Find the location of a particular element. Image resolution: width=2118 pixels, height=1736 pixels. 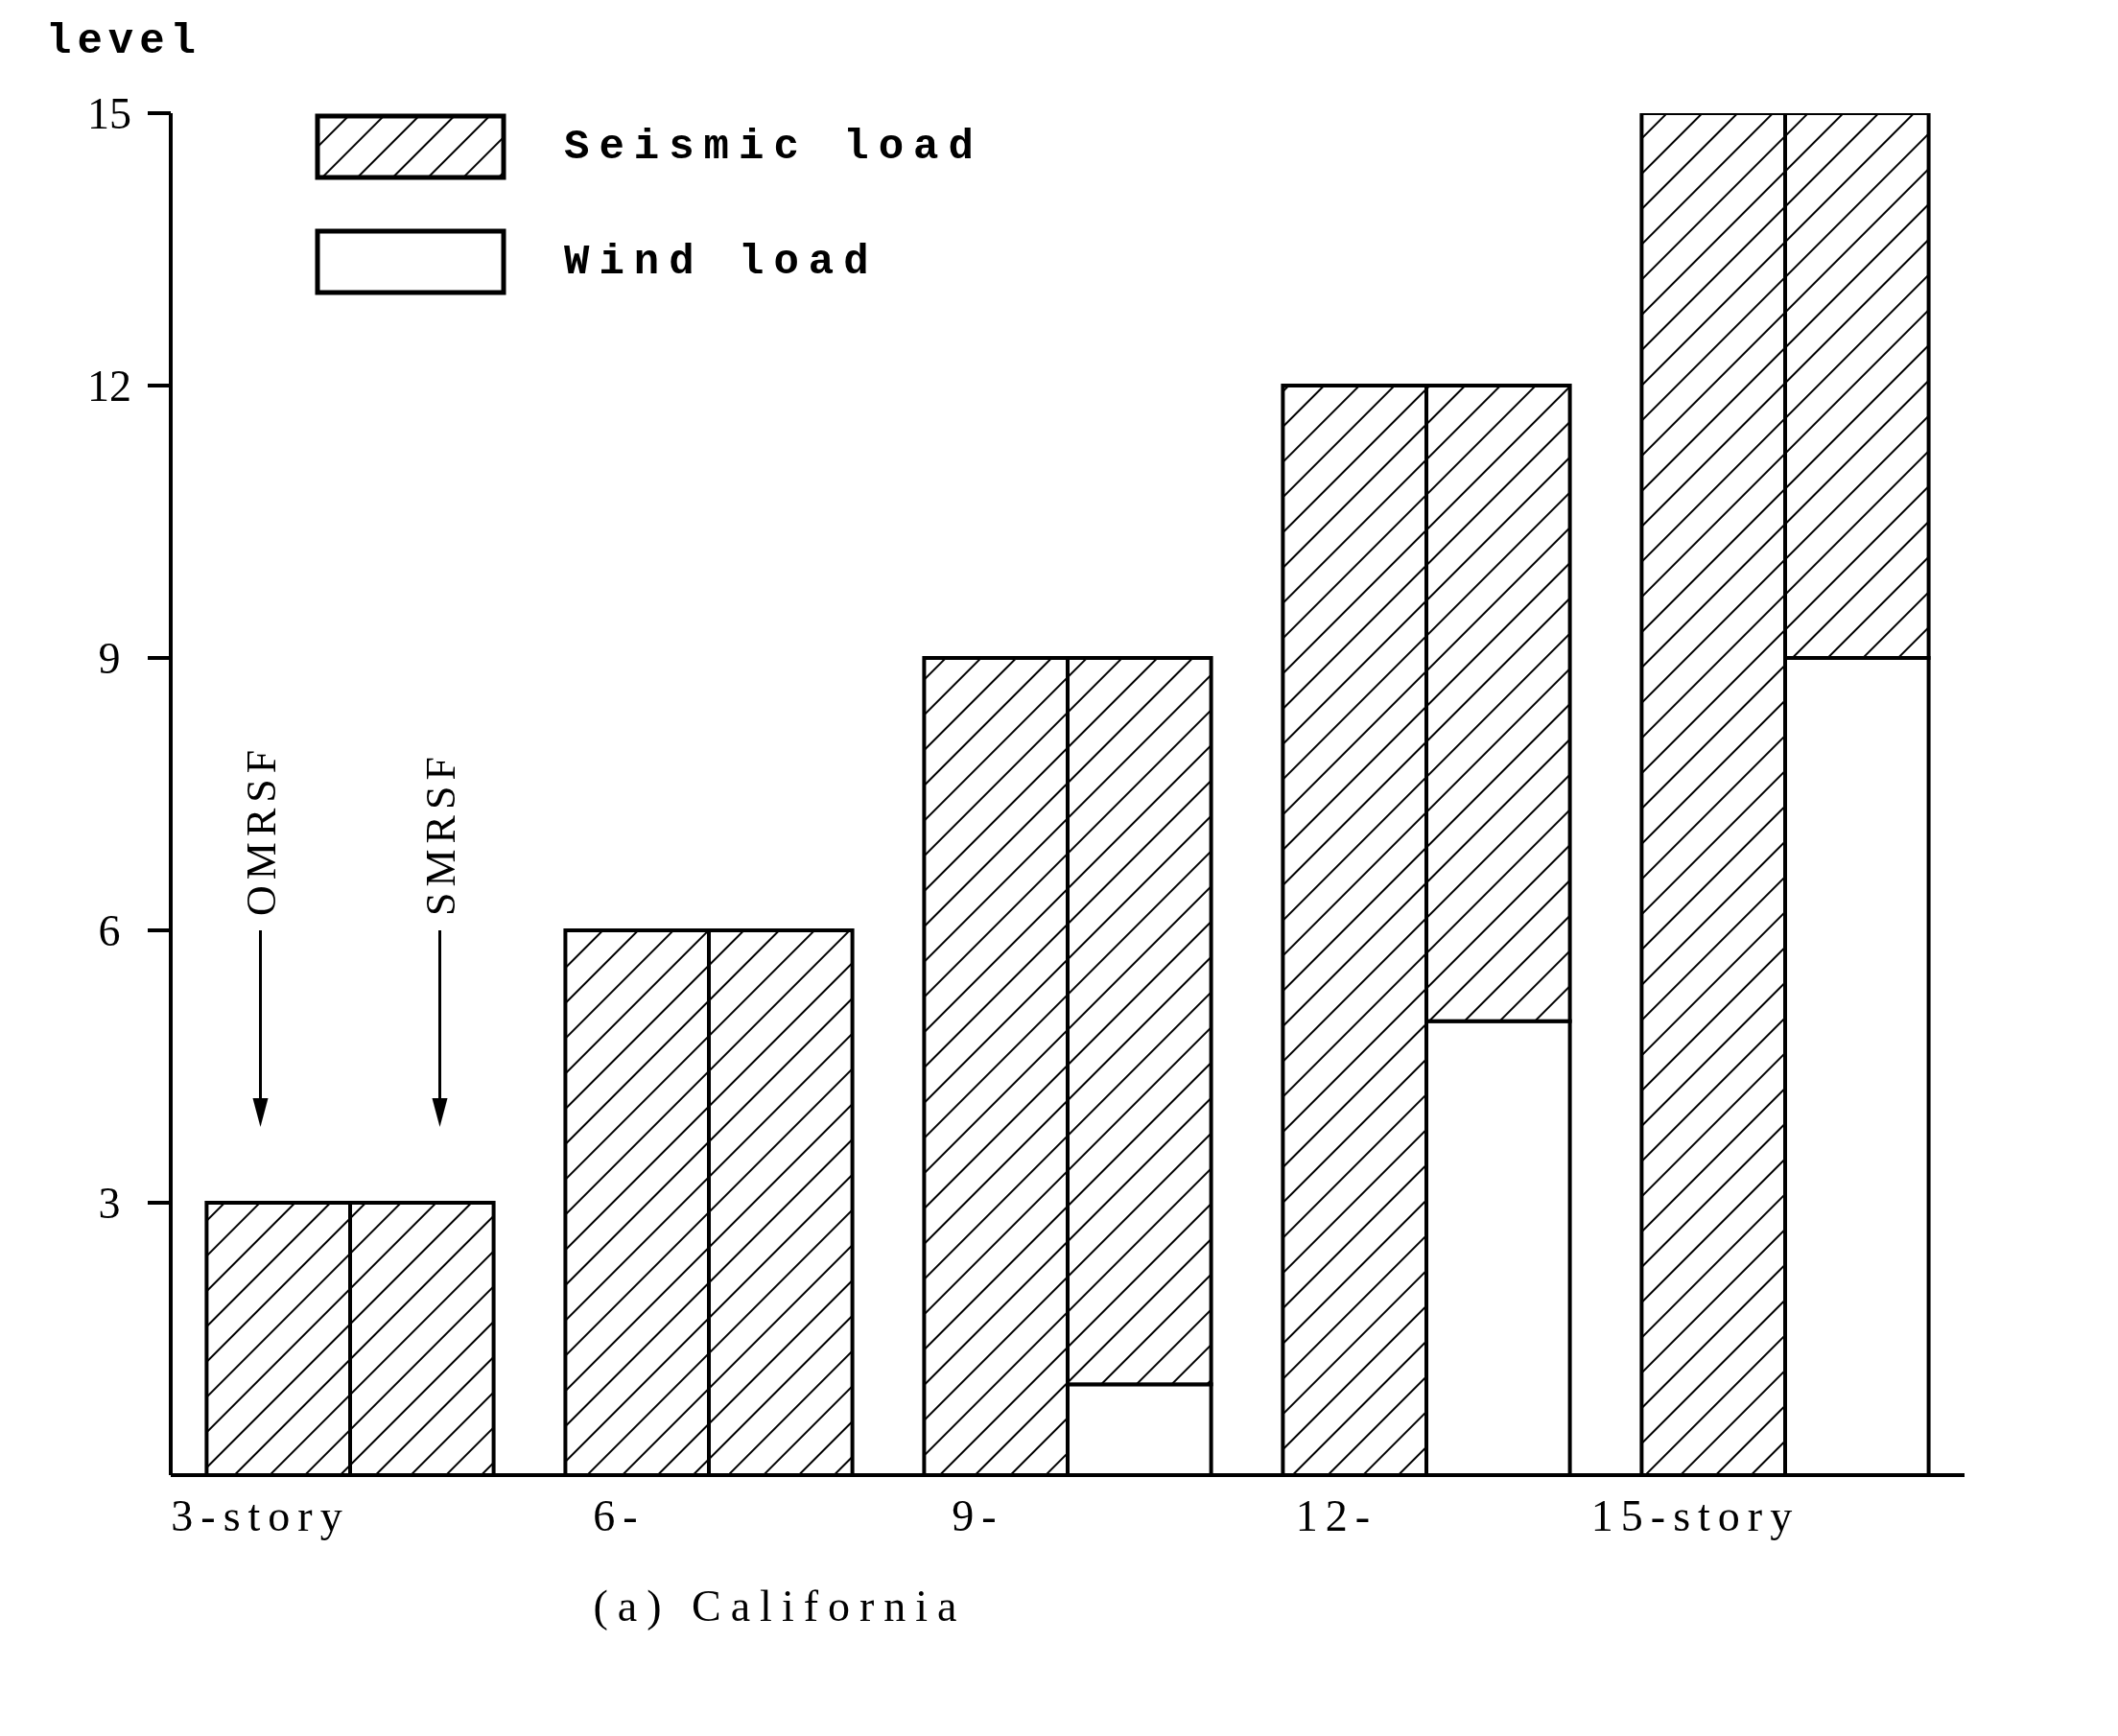

x-tick-label: 3-story is located at coordinates (260, 1515).